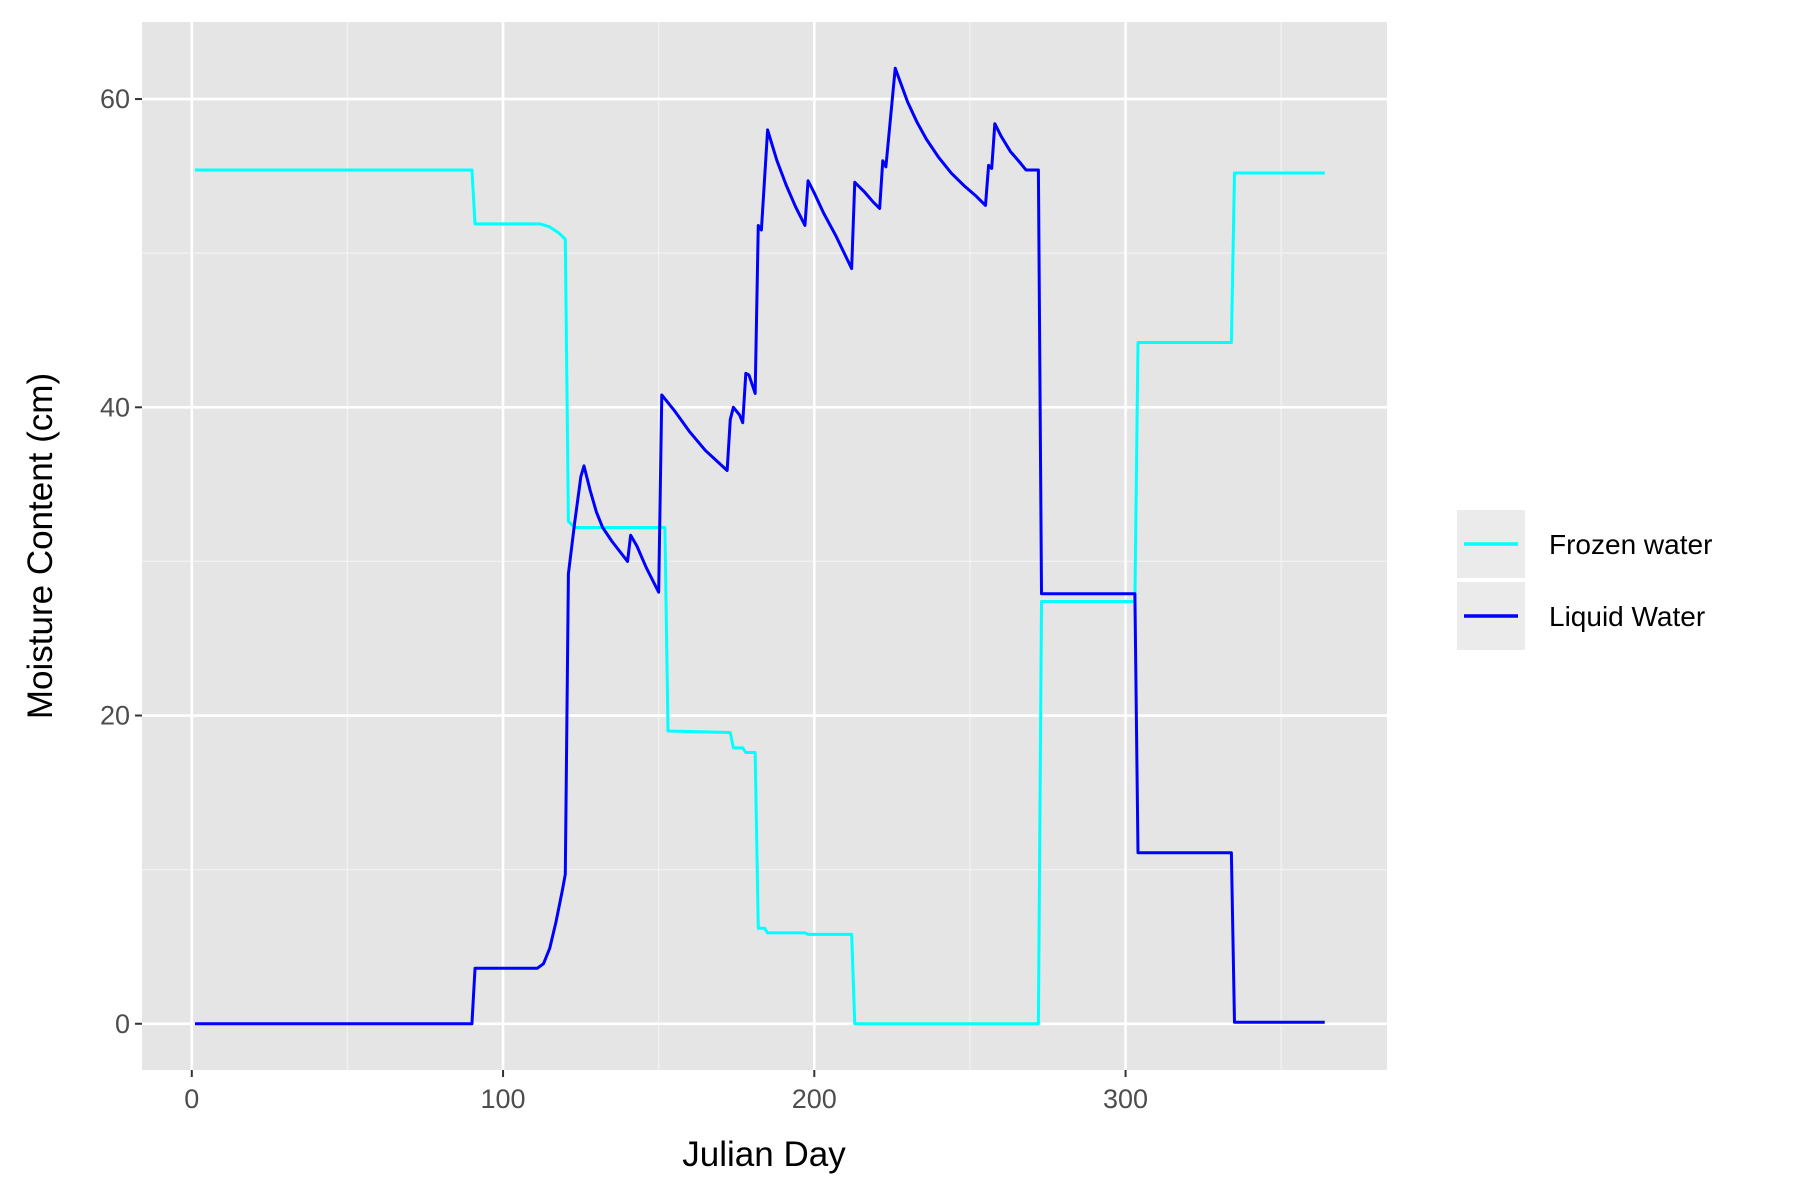 This screenshot has height=1200, width=1800. What do you see at coordinates (121, 561) in the screenshot?
I see `y-axis: 0 20 40 60` at bounding box center [121, 561].